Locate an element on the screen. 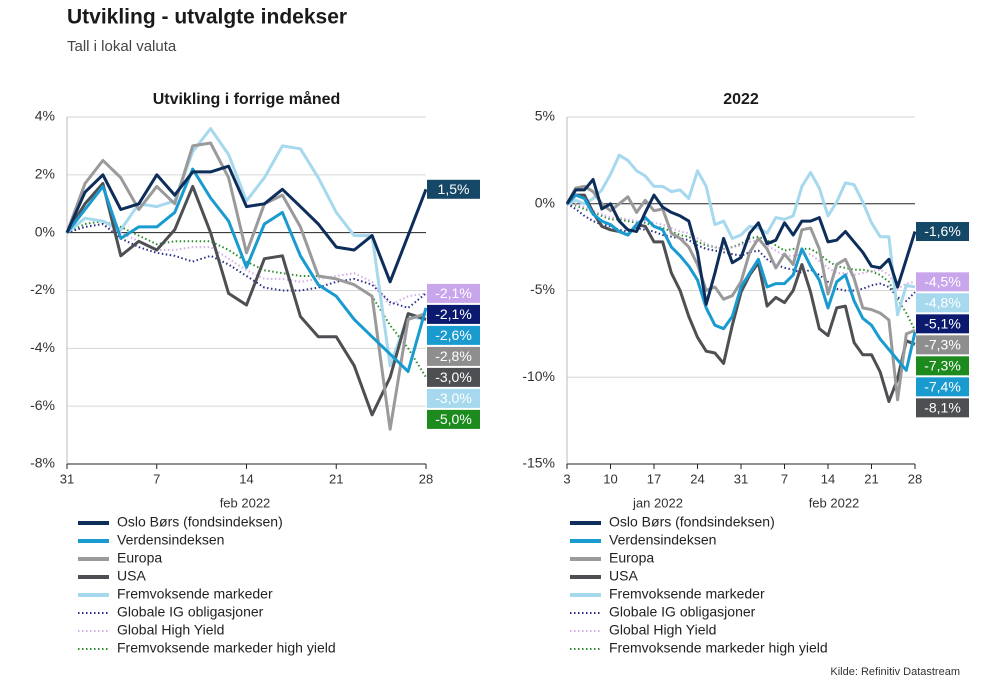 This screenshot has height=689, width=984. end-label: -2,8% is located at coordinates (453, 356).